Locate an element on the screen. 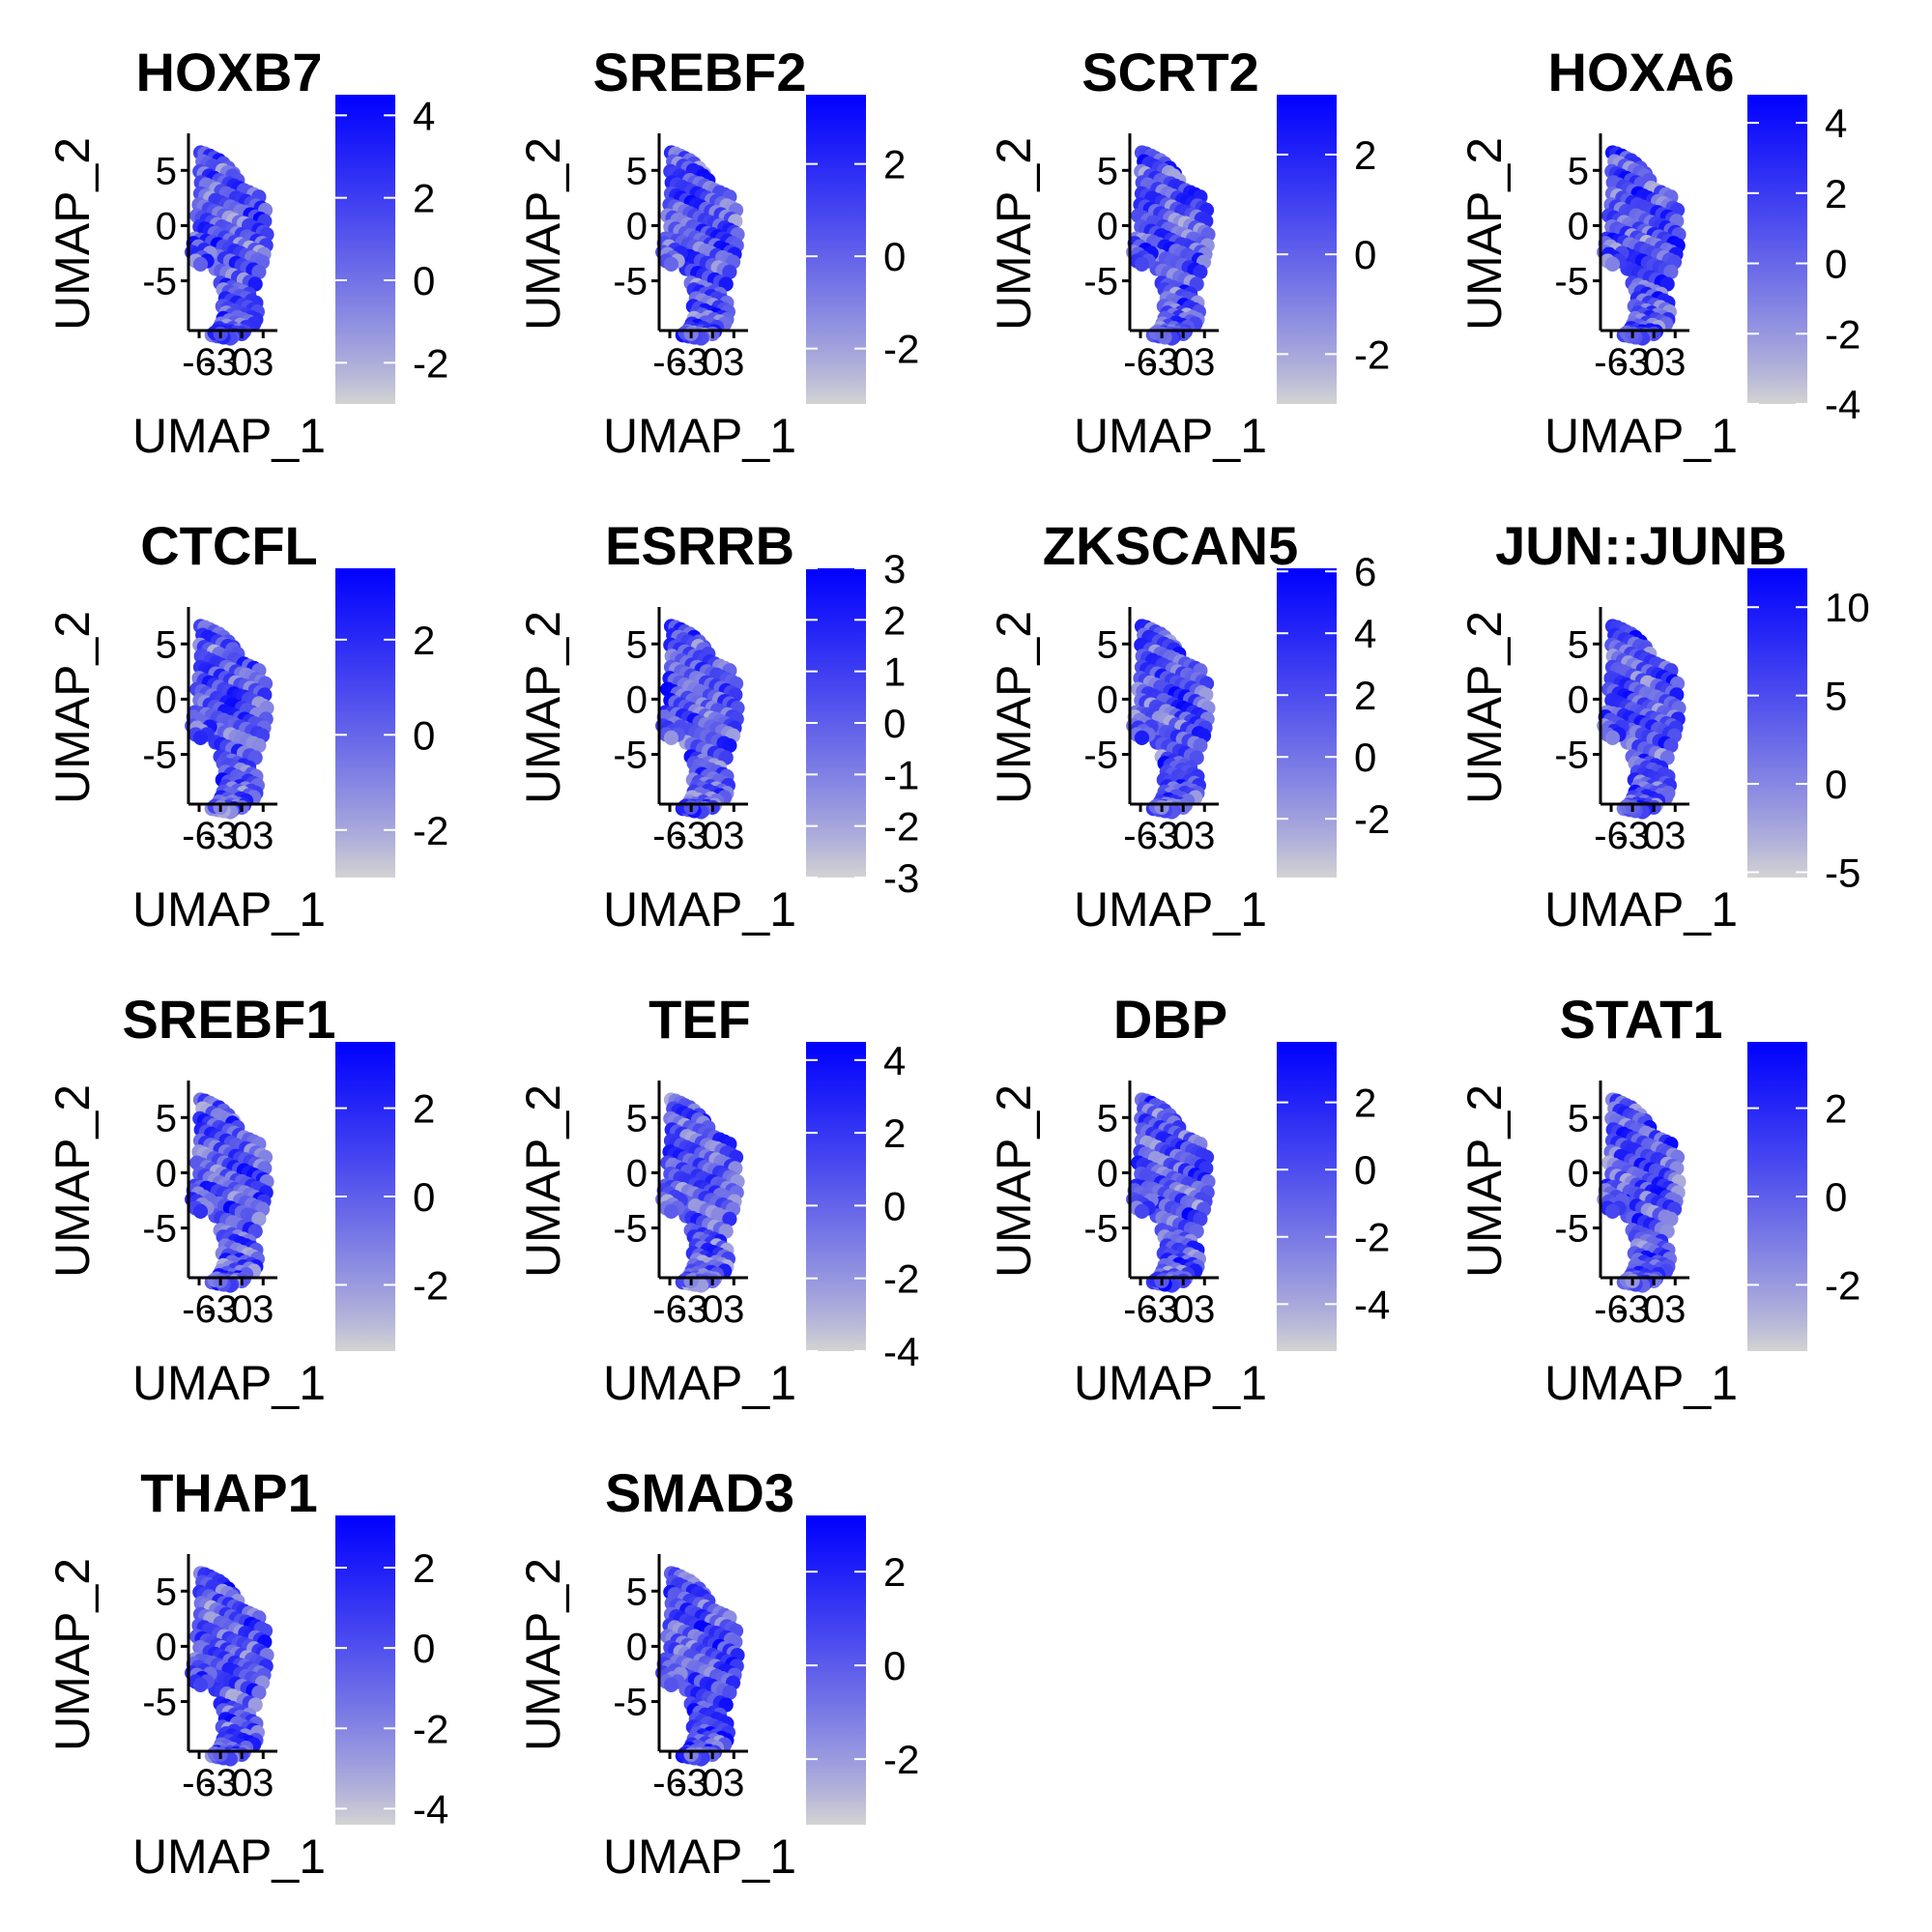 The image size is (1932, 1932). colorbar-tick-label: 5 is located at coordinates (1836, 696).